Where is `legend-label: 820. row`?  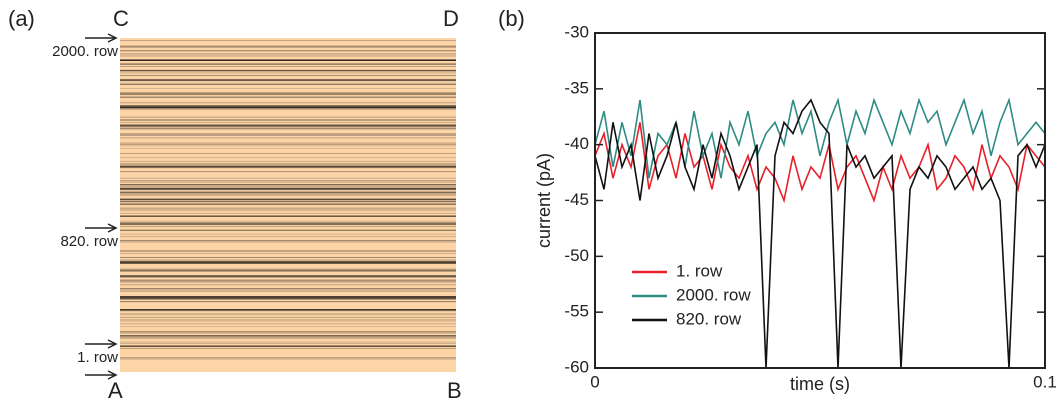
legend-label: 820. row is located at coordinates (709, 318).